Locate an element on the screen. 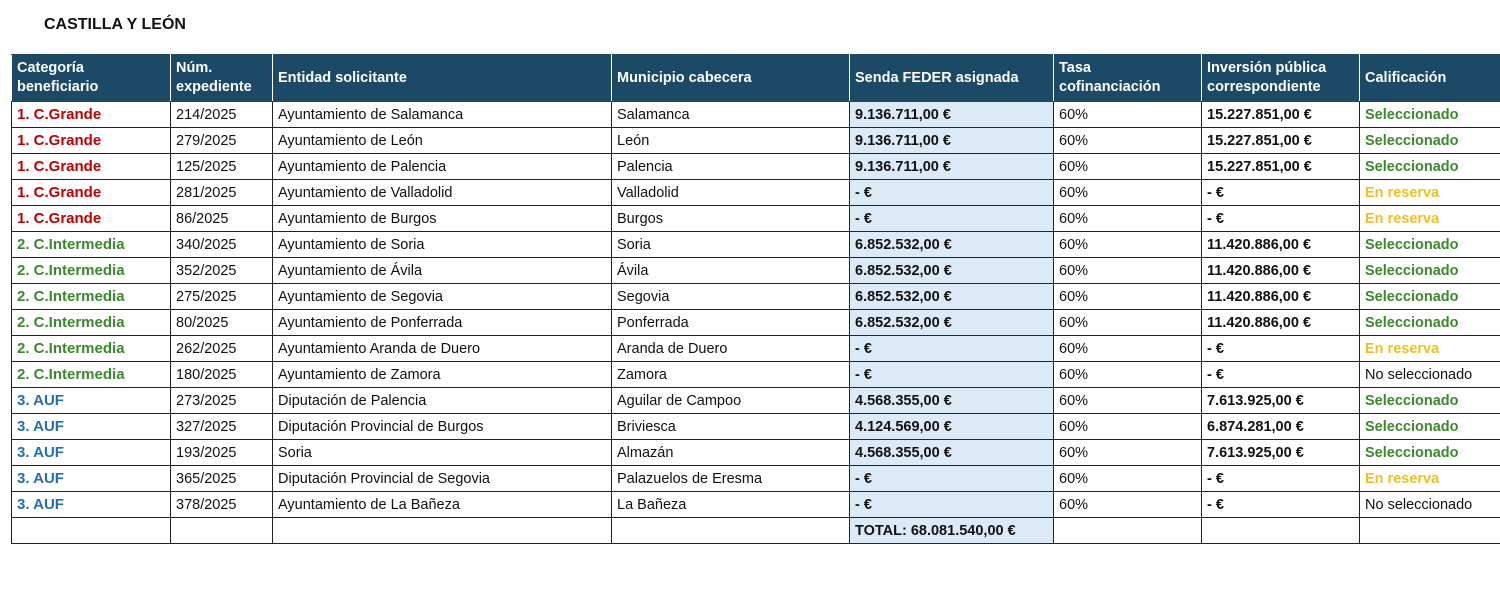 The width and height of the screenshot is (1500, 590). calificacion-cell: No seleccionado is located at coordinates (1429, 374).